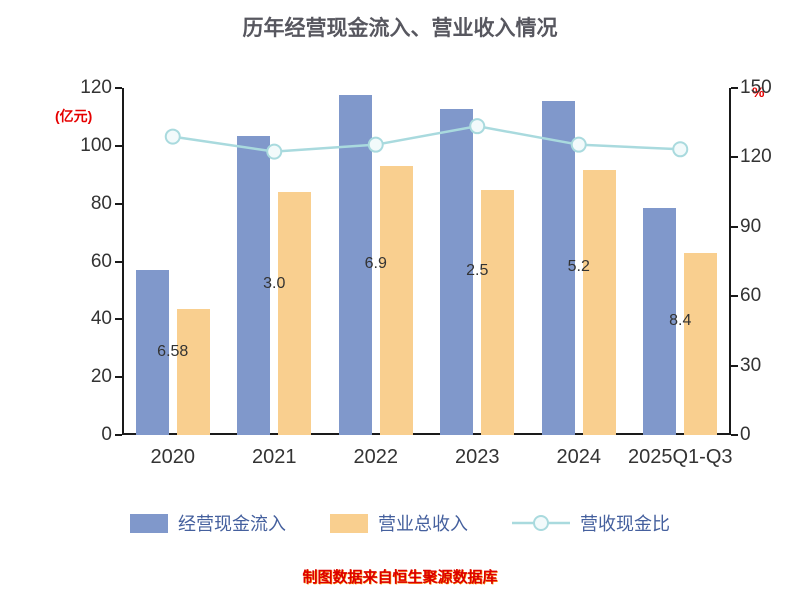  I want to click on x-axis-category-label: 2020, so click(173, 457).